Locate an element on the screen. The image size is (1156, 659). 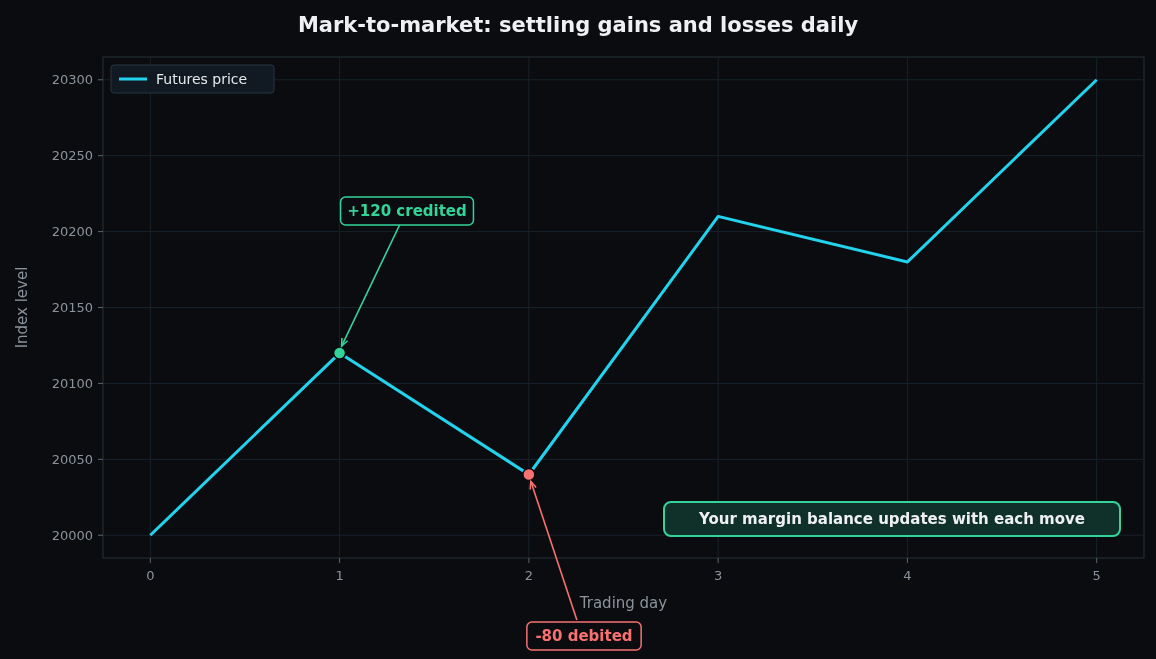
x-tick-label: 5 is located at coordinates (1096, 575).